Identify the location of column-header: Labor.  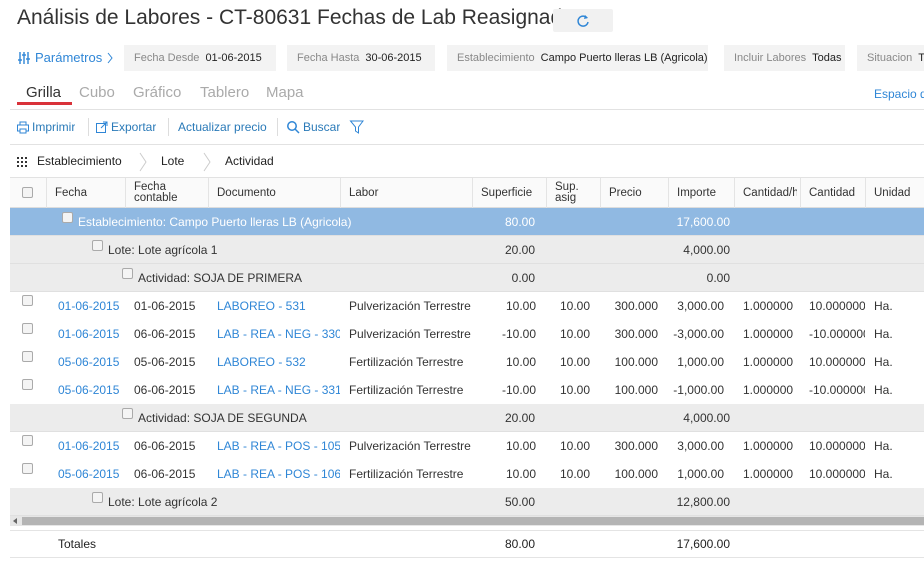
(409, 193).